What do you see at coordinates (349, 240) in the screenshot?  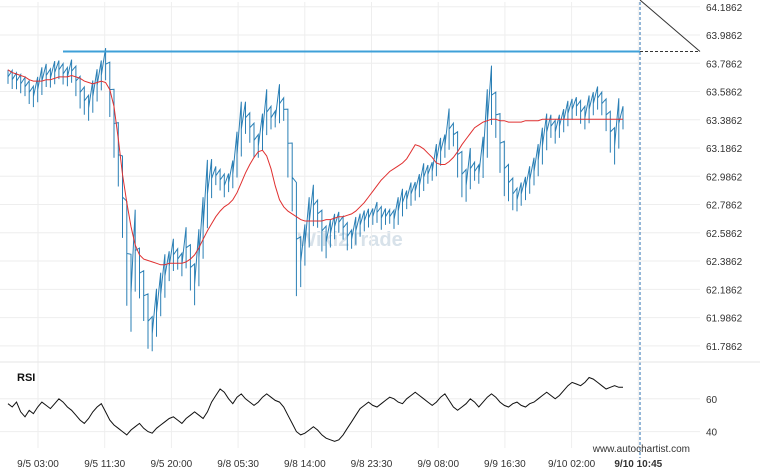 I see `watermark: Wiki2Trade` at bounding box center [349, 240].